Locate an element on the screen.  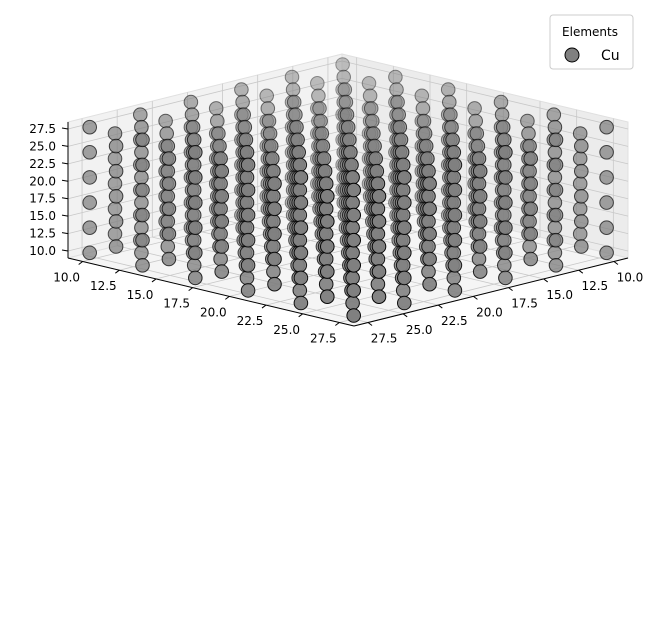
z-axis-tick-label-6: 25.0 is located at coordinates (42, 146).